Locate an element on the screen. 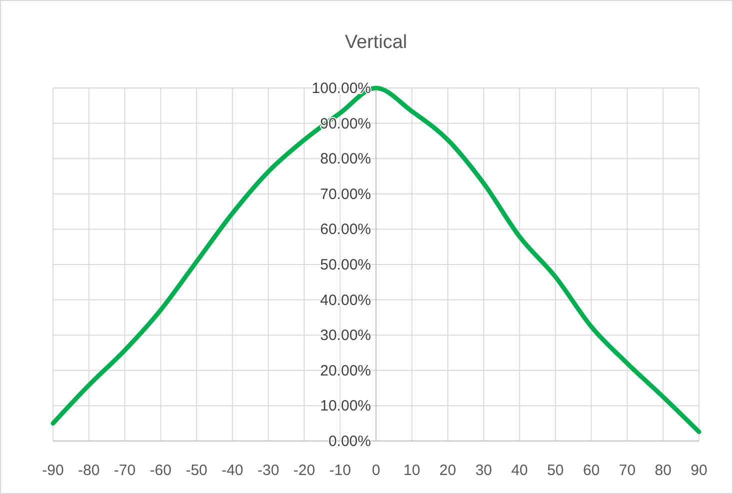  chart-title: Vertical is located at coordinates (376, 42).